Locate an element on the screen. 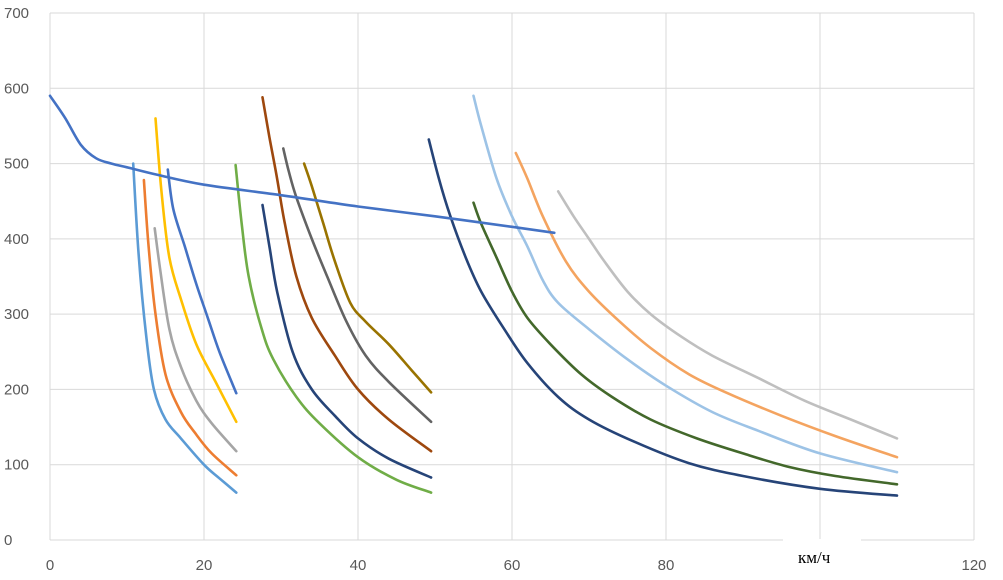 The image size is (1003, 580). x-tick-label: 20 is located at coordinates (204, 565).